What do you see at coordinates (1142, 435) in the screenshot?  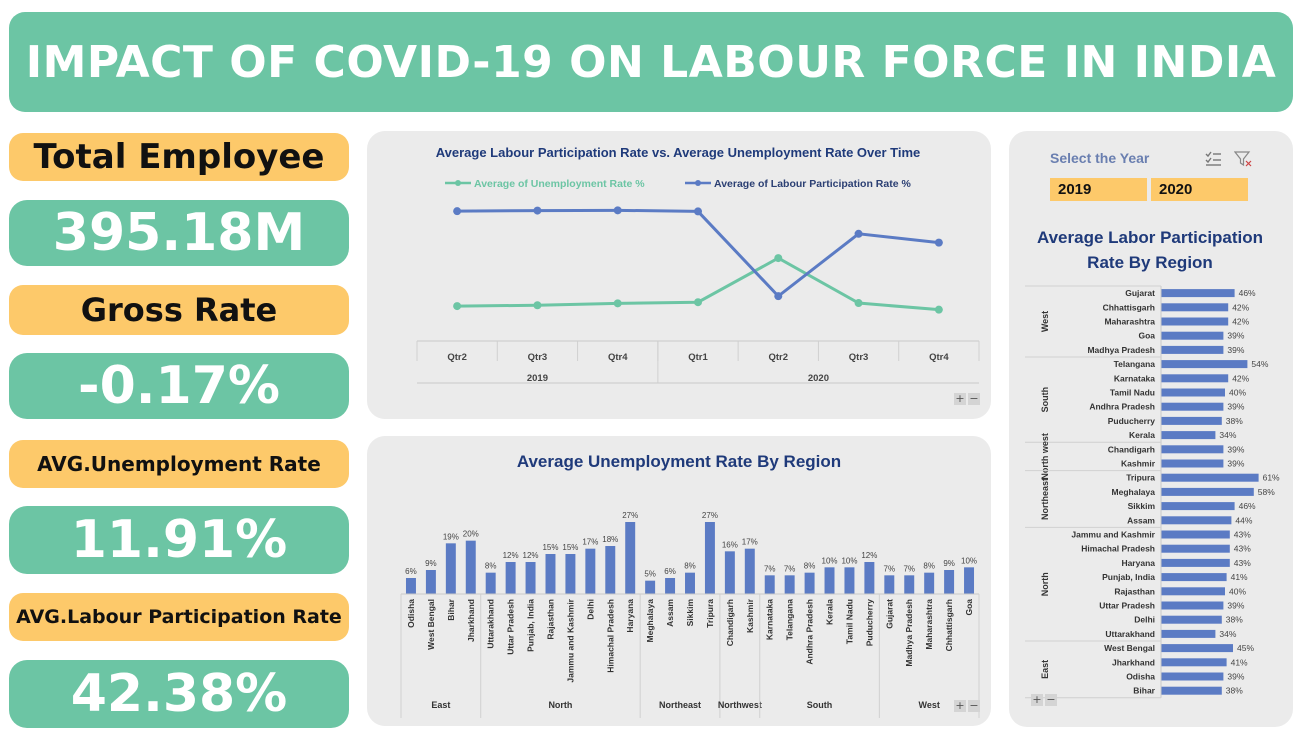 I see `y-tick-label: Kerala` at bounding box center [1142, 435].